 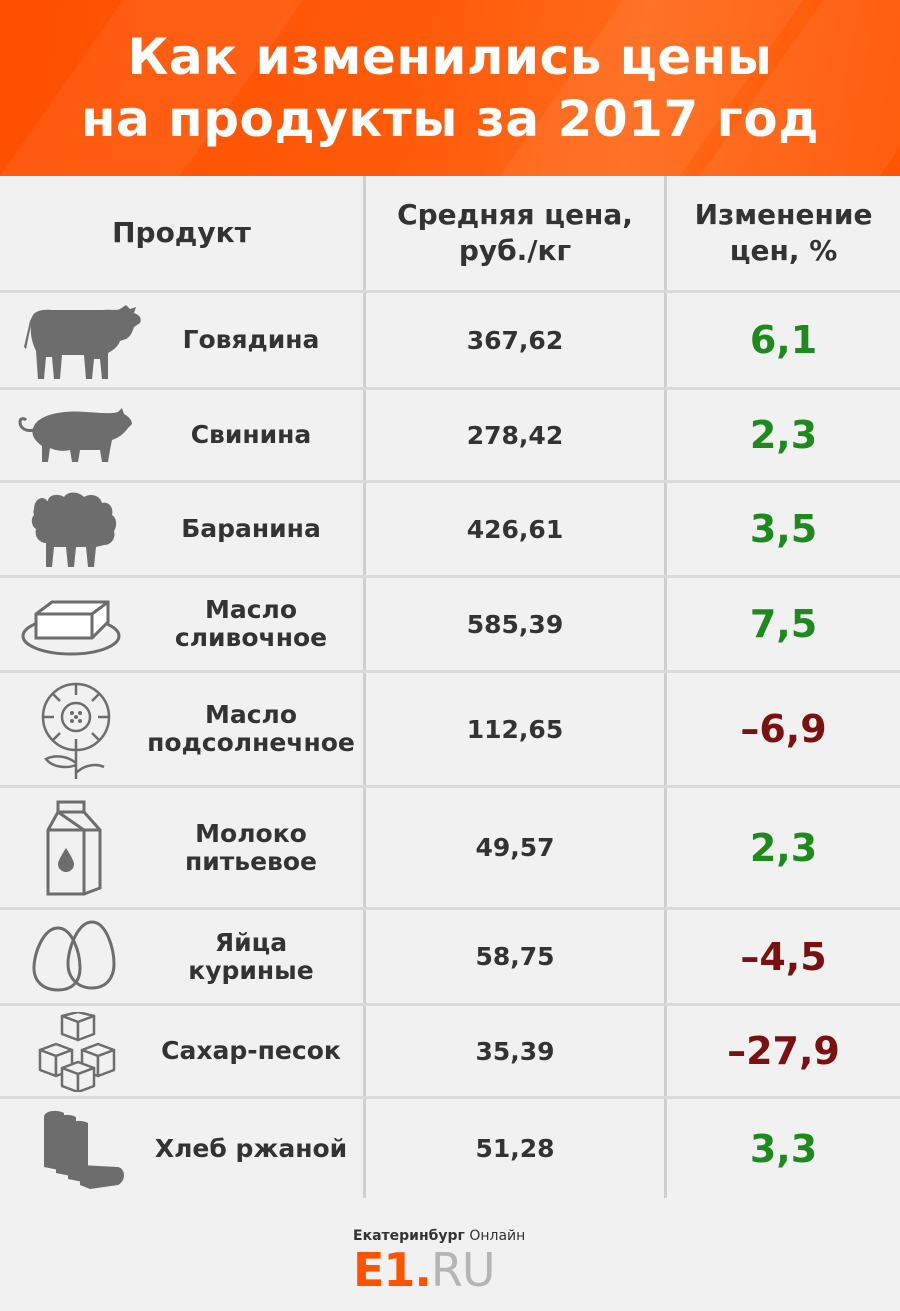 I want to click on product-name: Говядина, so click(x=251, y=339).